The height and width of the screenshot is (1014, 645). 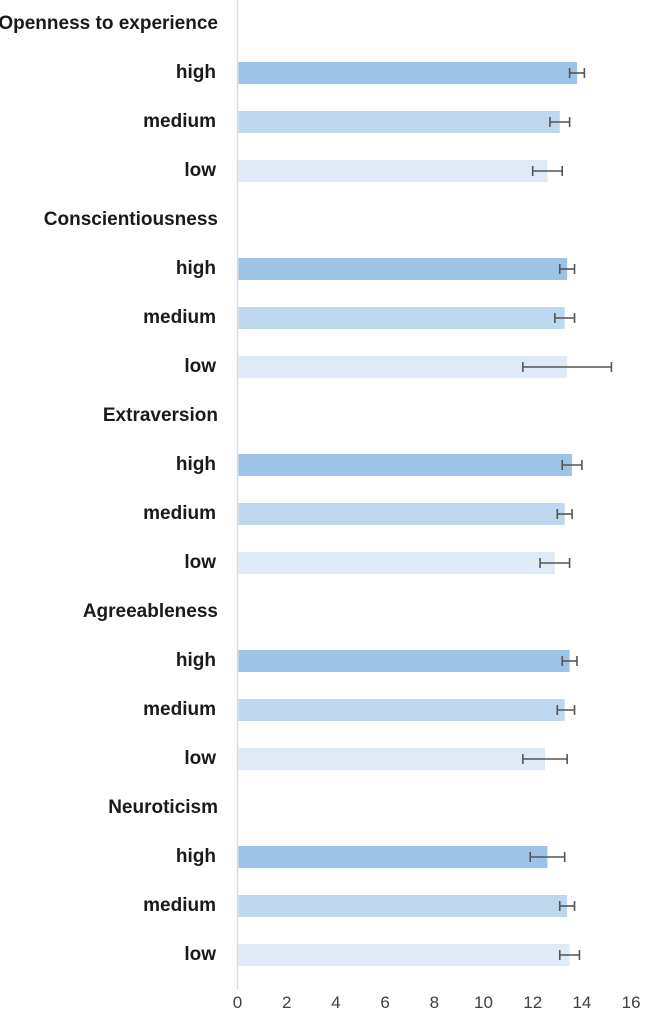 I want to click on x-tick-label: 4, so click(x=335, y=1002).